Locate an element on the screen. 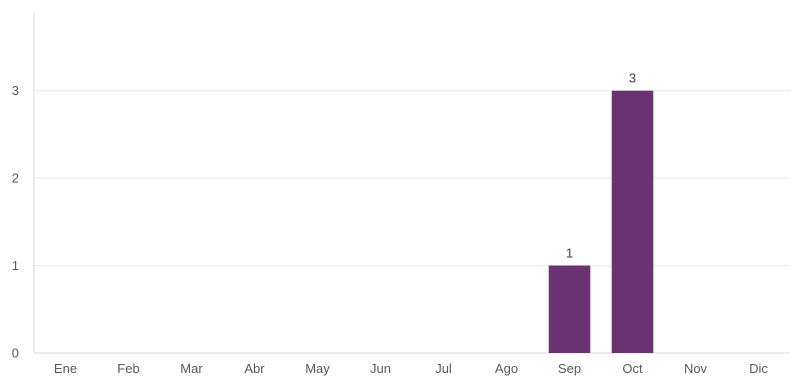  y-tick-label: 2 is located at coordinates (15, 178).